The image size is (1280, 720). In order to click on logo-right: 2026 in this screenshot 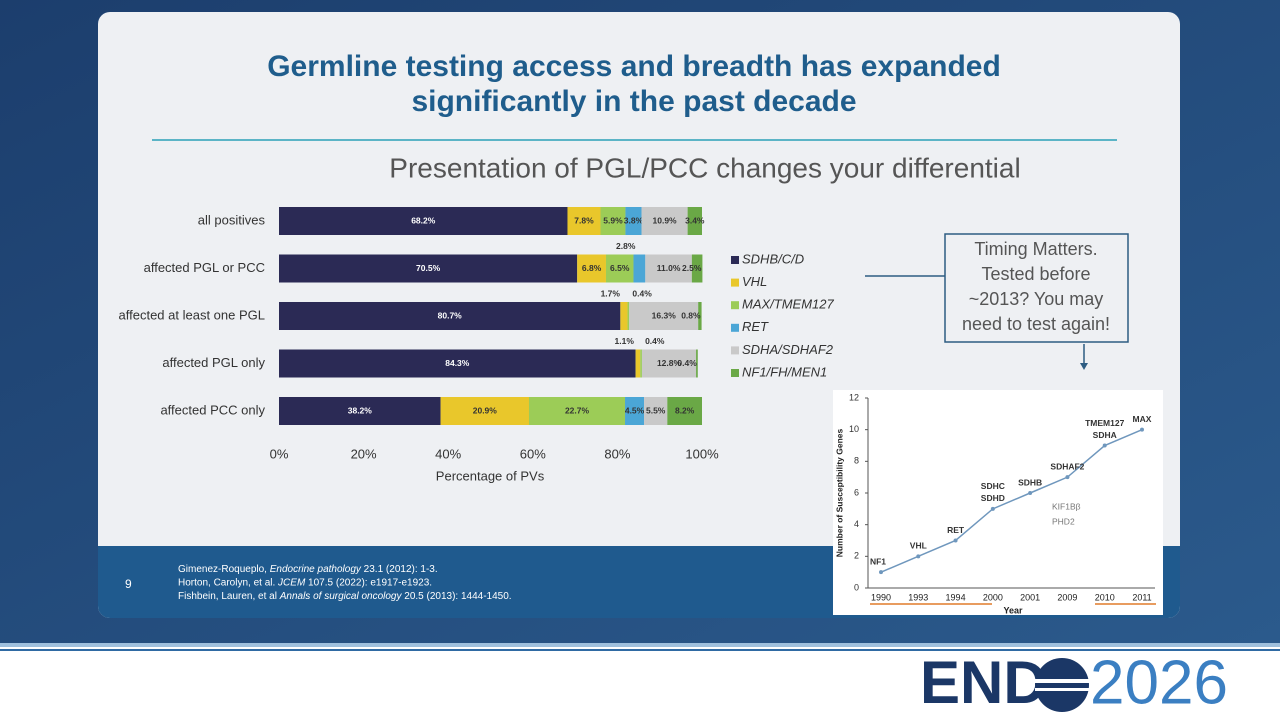, I will do `click(1159, 682)`.